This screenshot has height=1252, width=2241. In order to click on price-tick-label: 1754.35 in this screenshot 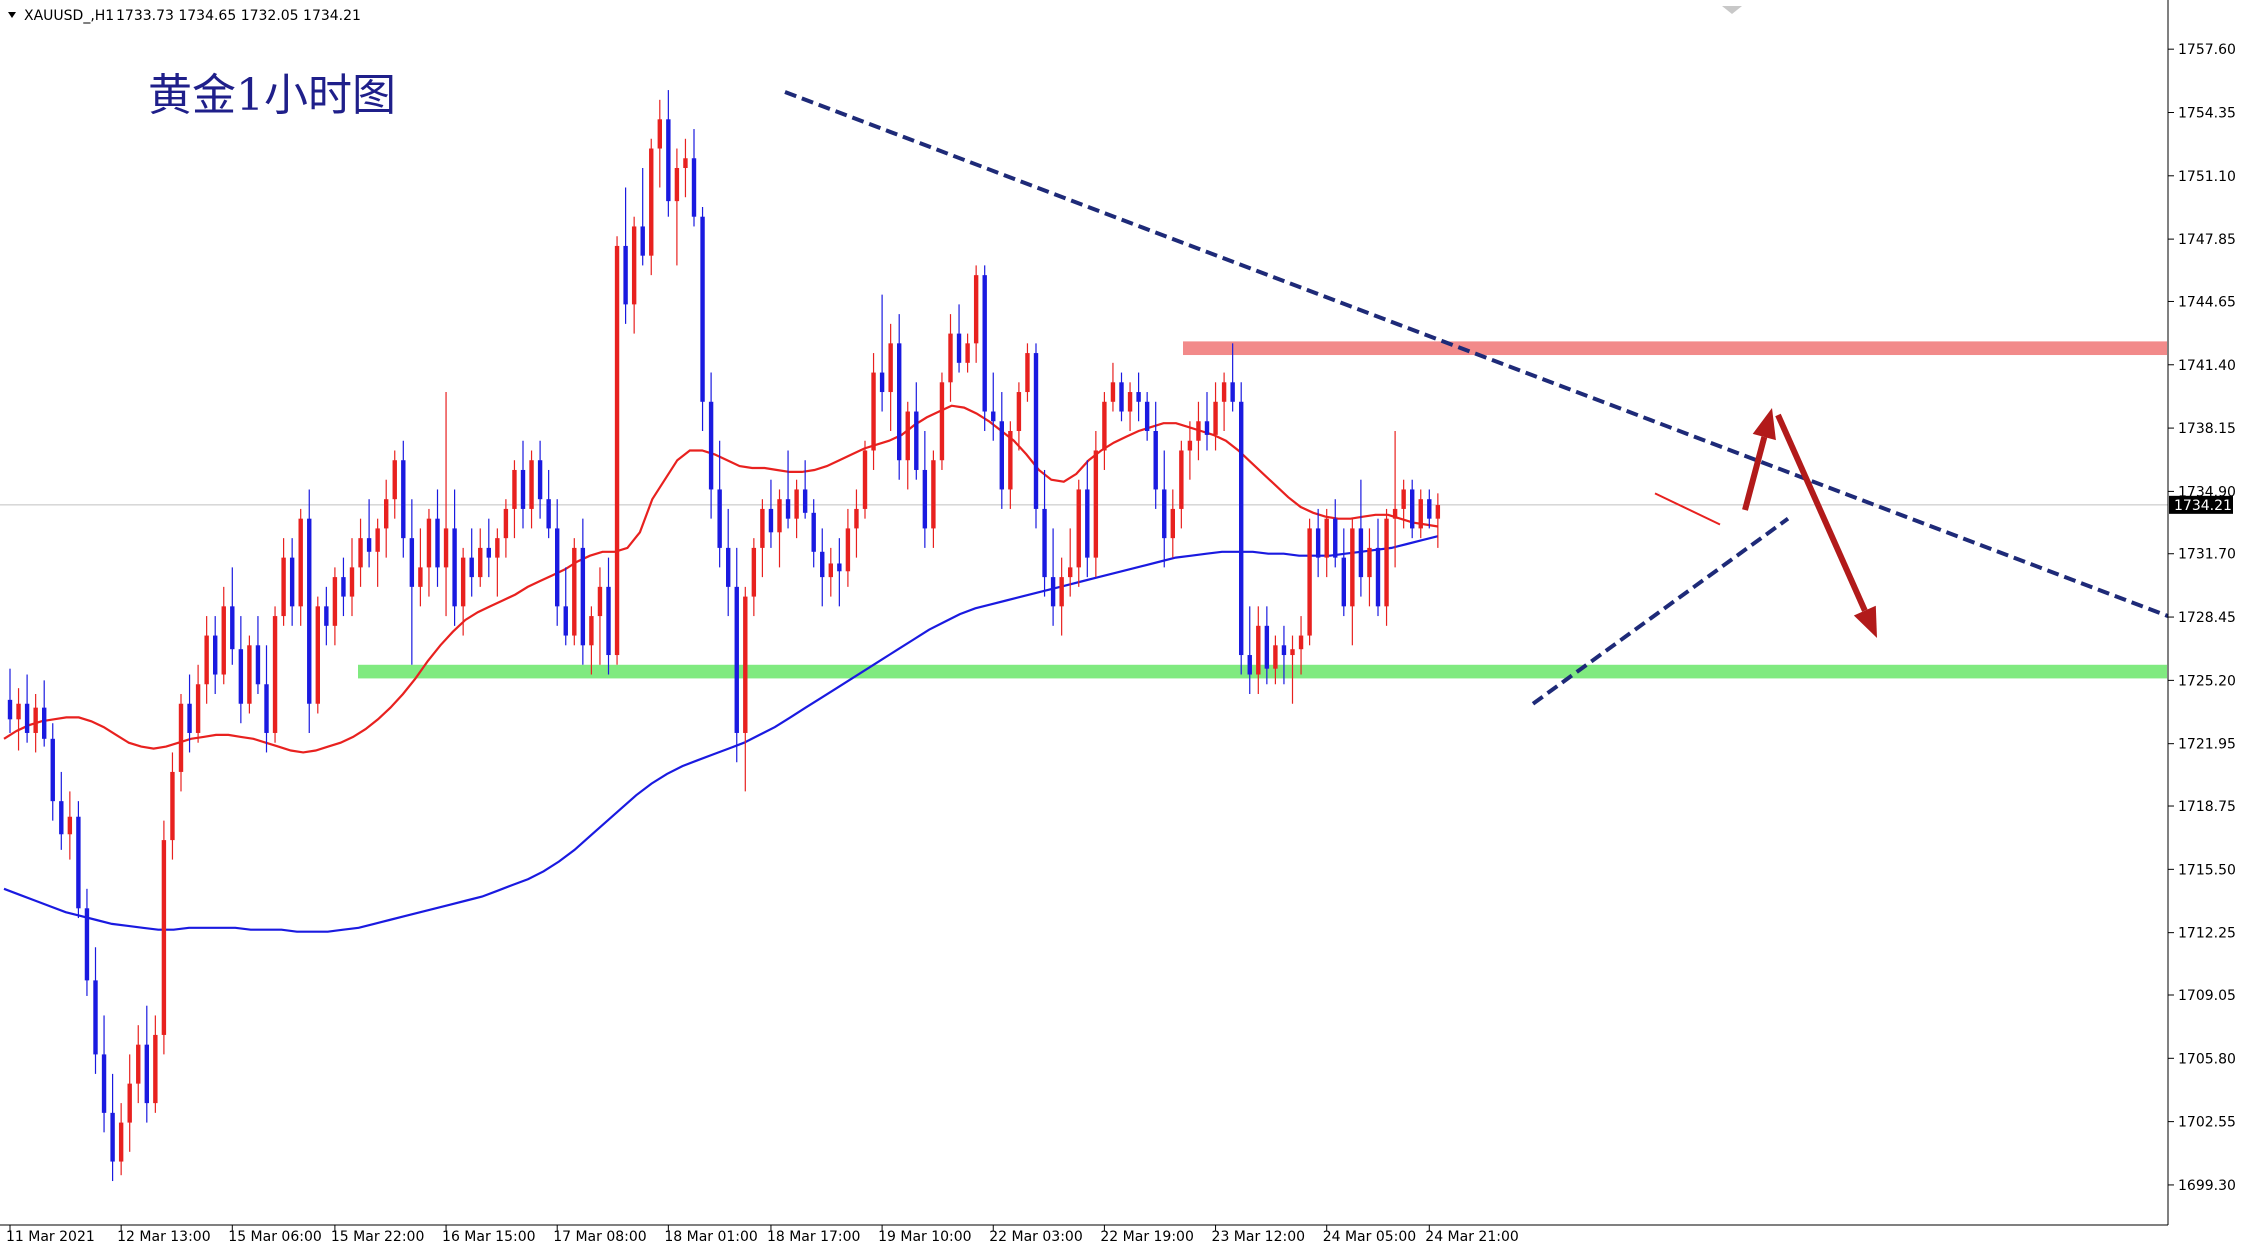, I will do `click(2207, 113)`.